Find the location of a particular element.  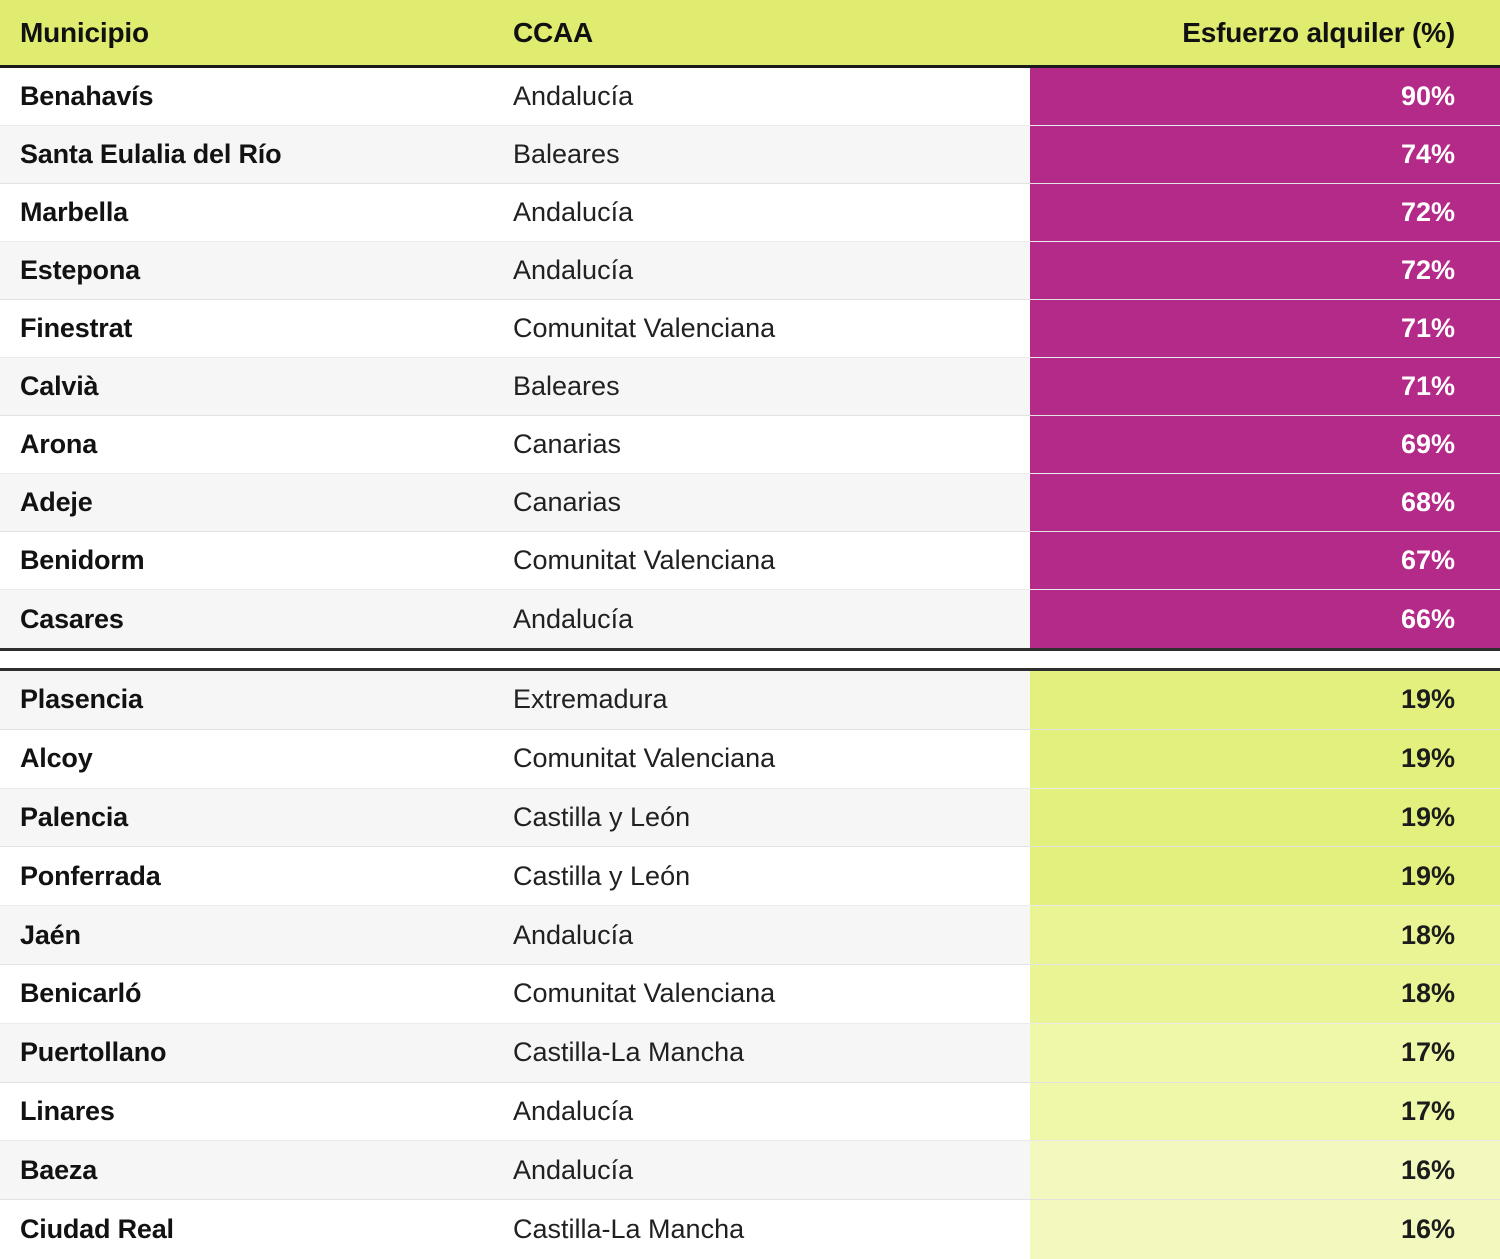

value-cell: 68% is located at coordinates (1265, 502).